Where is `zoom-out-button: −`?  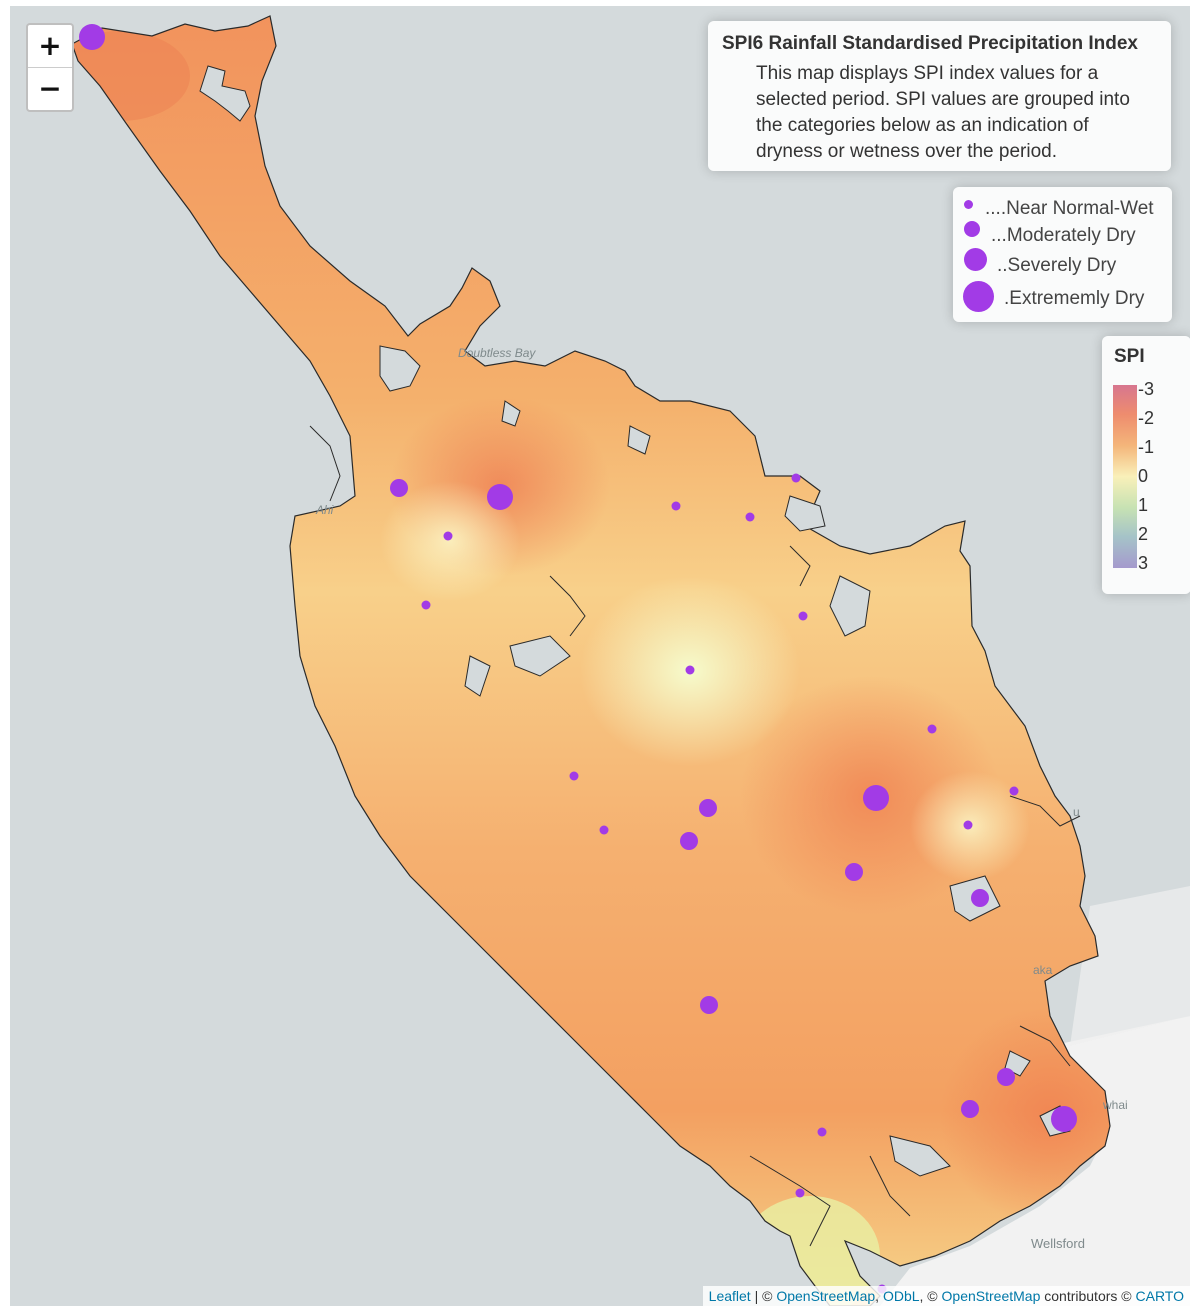 zoom-out-button: − is located at coordinates (50, 88).